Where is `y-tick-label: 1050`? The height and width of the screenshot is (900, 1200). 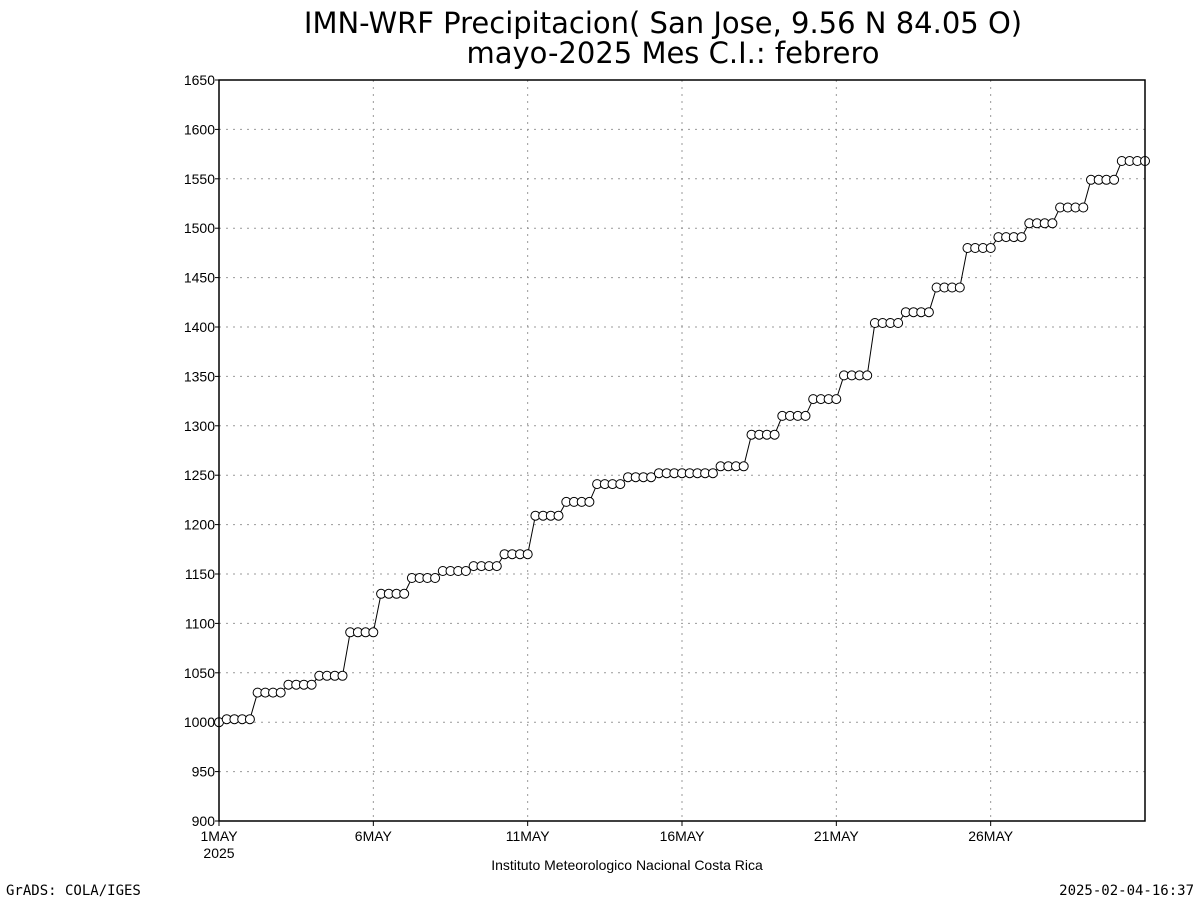
y-tick-label: 1050 is located at coordinates (199, 673).